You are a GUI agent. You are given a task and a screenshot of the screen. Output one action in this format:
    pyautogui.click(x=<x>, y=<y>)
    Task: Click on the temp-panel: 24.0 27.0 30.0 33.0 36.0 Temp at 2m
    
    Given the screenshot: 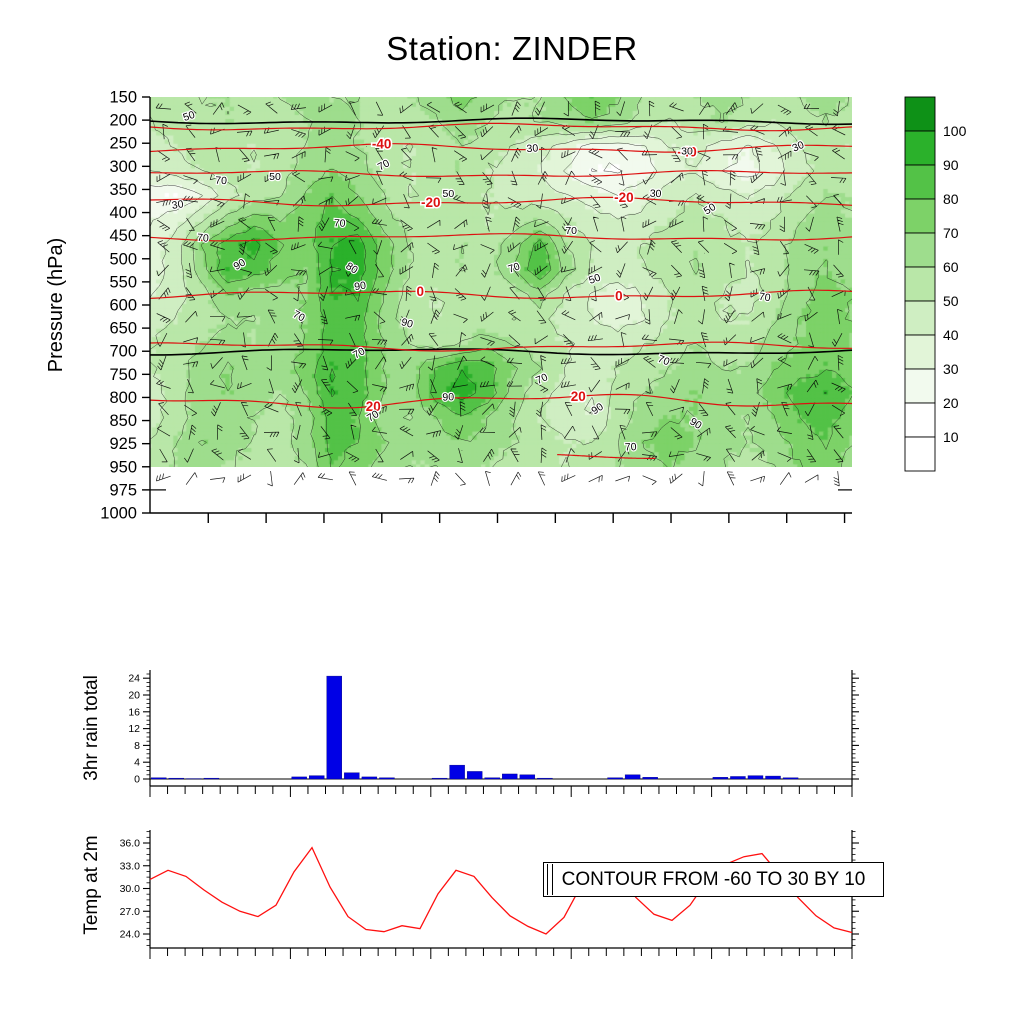 What is the action you would take?
    pyautogui.click(x=470, y=894)
    